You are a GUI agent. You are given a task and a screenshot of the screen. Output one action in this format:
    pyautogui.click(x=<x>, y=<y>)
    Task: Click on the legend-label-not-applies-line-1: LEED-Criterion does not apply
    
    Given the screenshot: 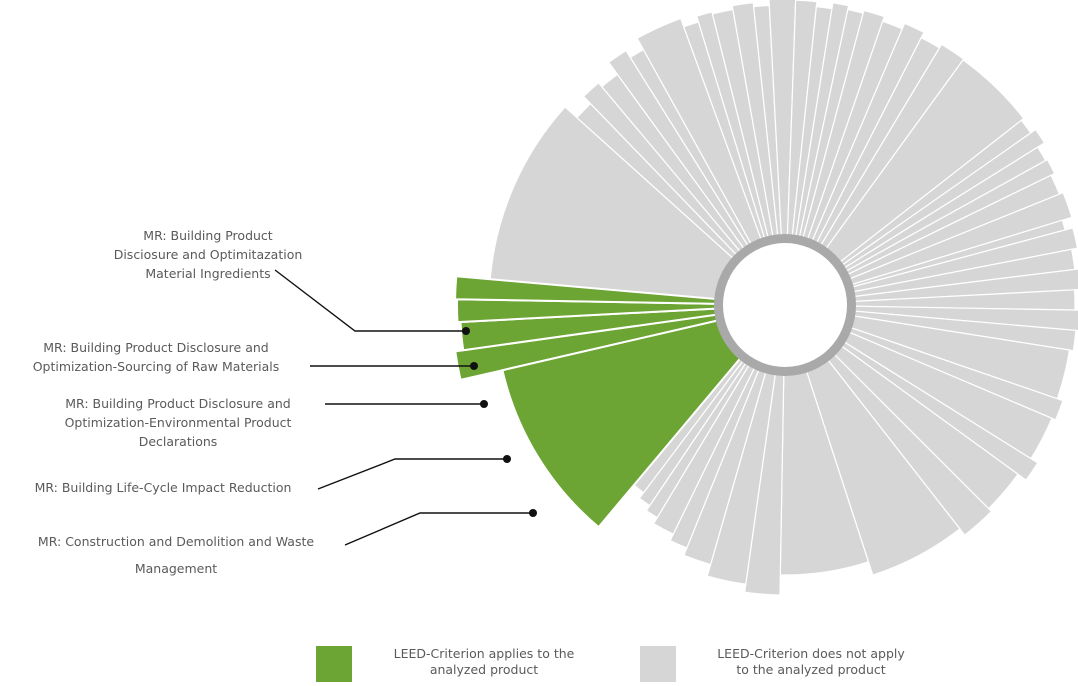 What is the action you would take?
    pyautogui.click(x=811, y=653)
    